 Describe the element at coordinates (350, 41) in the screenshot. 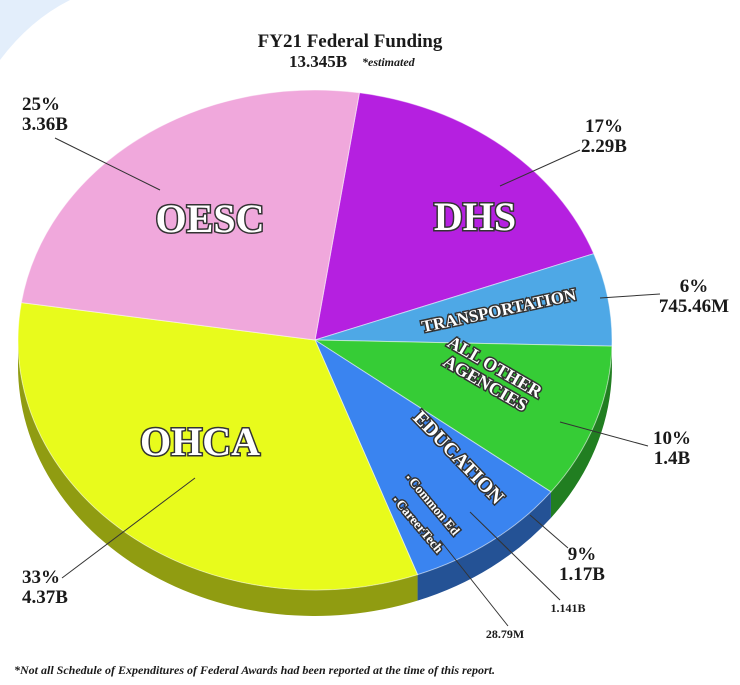

I see `chart-title: FY21 Federal Funding` at that location.